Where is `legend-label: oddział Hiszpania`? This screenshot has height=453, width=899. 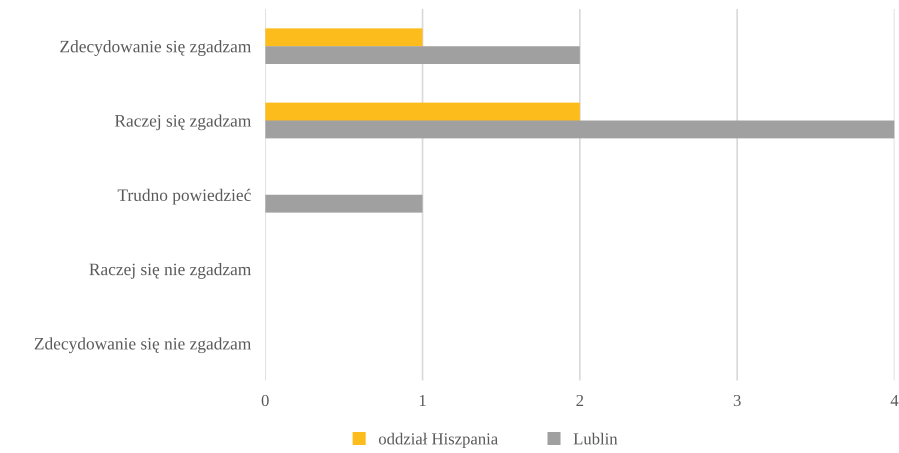 legend-label: oddział Hiszpania is located at coordinates (438, 440).